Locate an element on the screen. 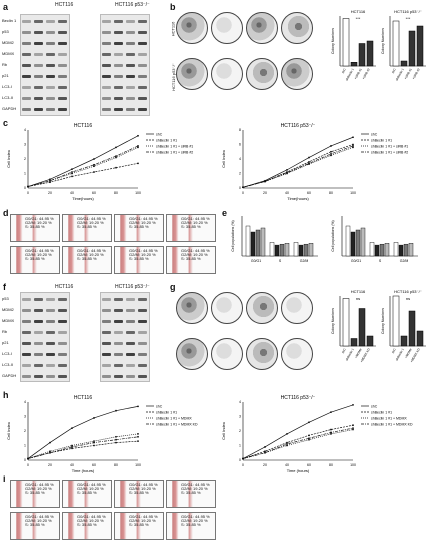 The height and width of the screenshot is (550, 429). x-tick-label: shC is located at coordinates (394, 70).